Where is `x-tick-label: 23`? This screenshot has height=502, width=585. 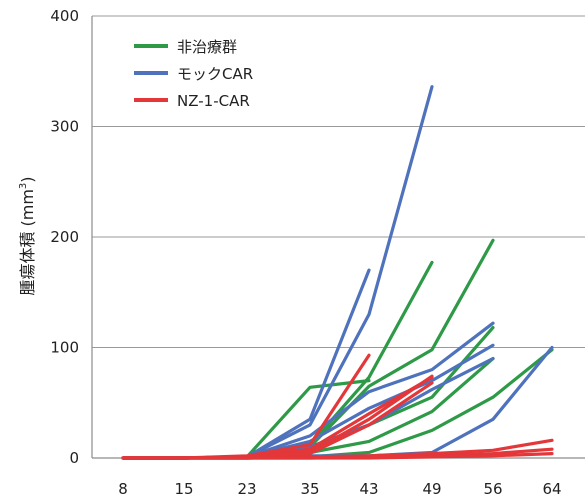
x-tick-label: 23 is located at coordinates (246, 489).